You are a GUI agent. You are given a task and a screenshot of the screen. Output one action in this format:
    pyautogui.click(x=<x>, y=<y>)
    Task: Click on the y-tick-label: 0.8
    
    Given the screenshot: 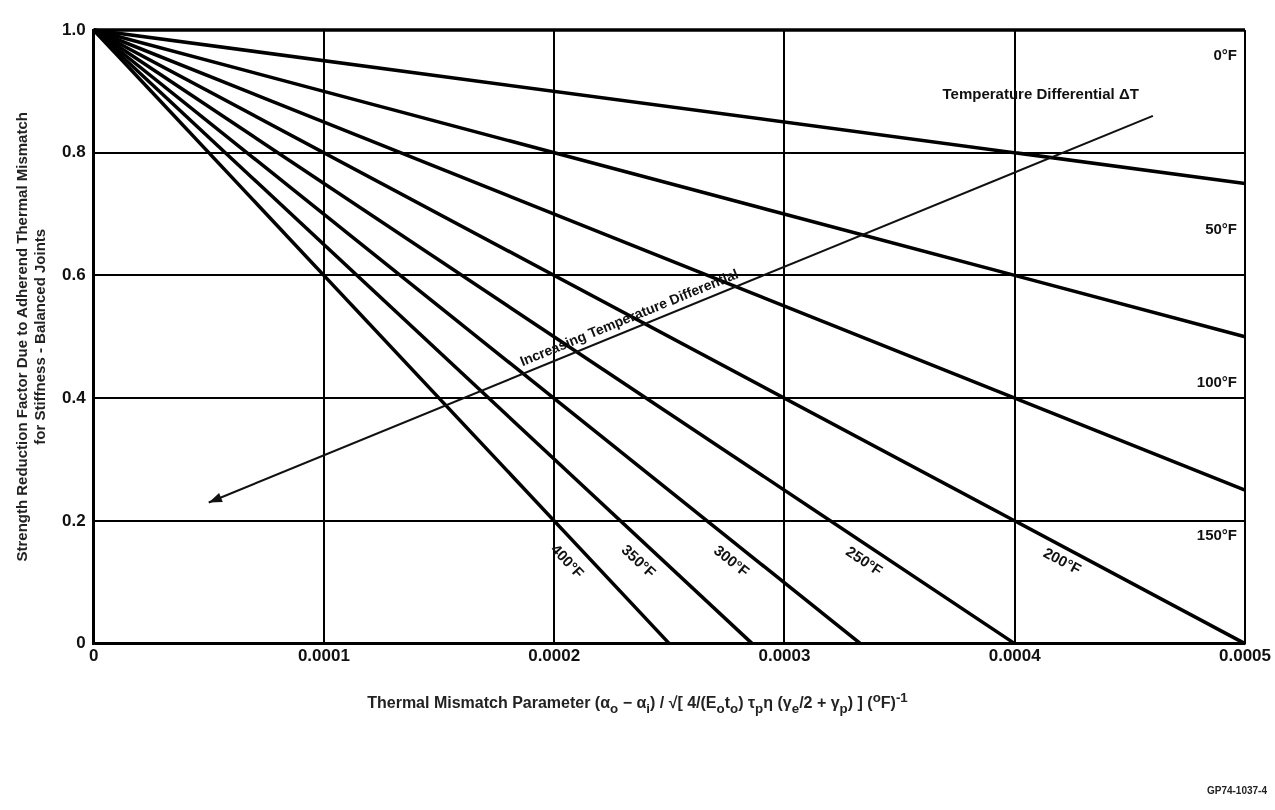 What is the action you would take?
    pyautogui.click(x=73, y=152)
    